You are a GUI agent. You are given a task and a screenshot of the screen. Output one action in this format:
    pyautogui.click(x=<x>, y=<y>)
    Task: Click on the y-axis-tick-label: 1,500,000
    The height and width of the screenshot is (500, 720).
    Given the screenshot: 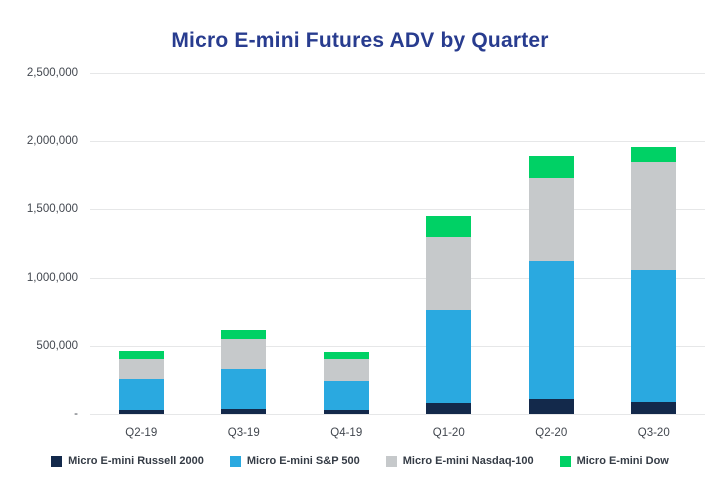 What is the action you would take?
    pyautogui.click(x=52, y=209)
    